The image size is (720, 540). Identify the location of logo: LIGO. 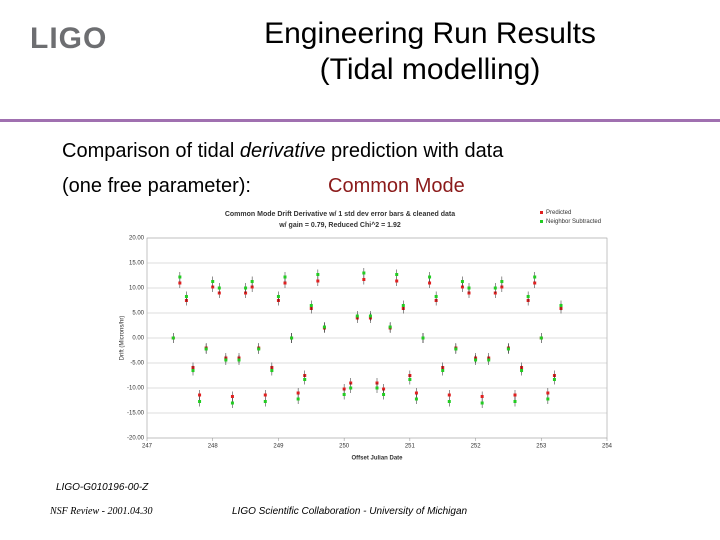
(69, 38).